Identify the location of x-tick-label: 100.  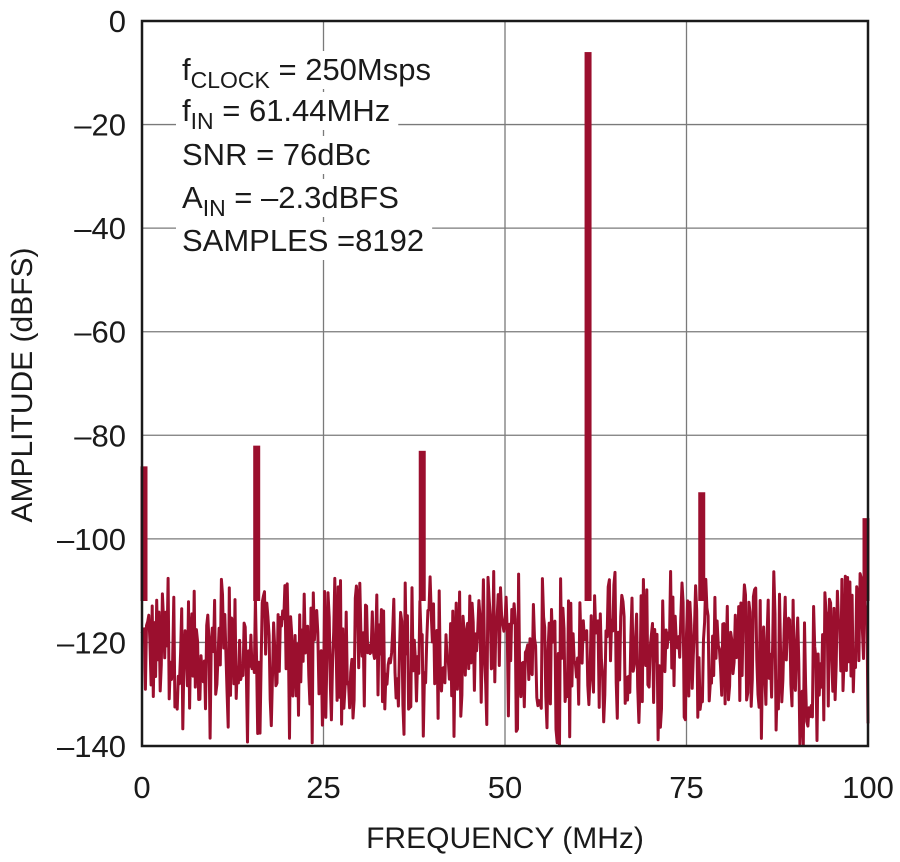
(868, 787).